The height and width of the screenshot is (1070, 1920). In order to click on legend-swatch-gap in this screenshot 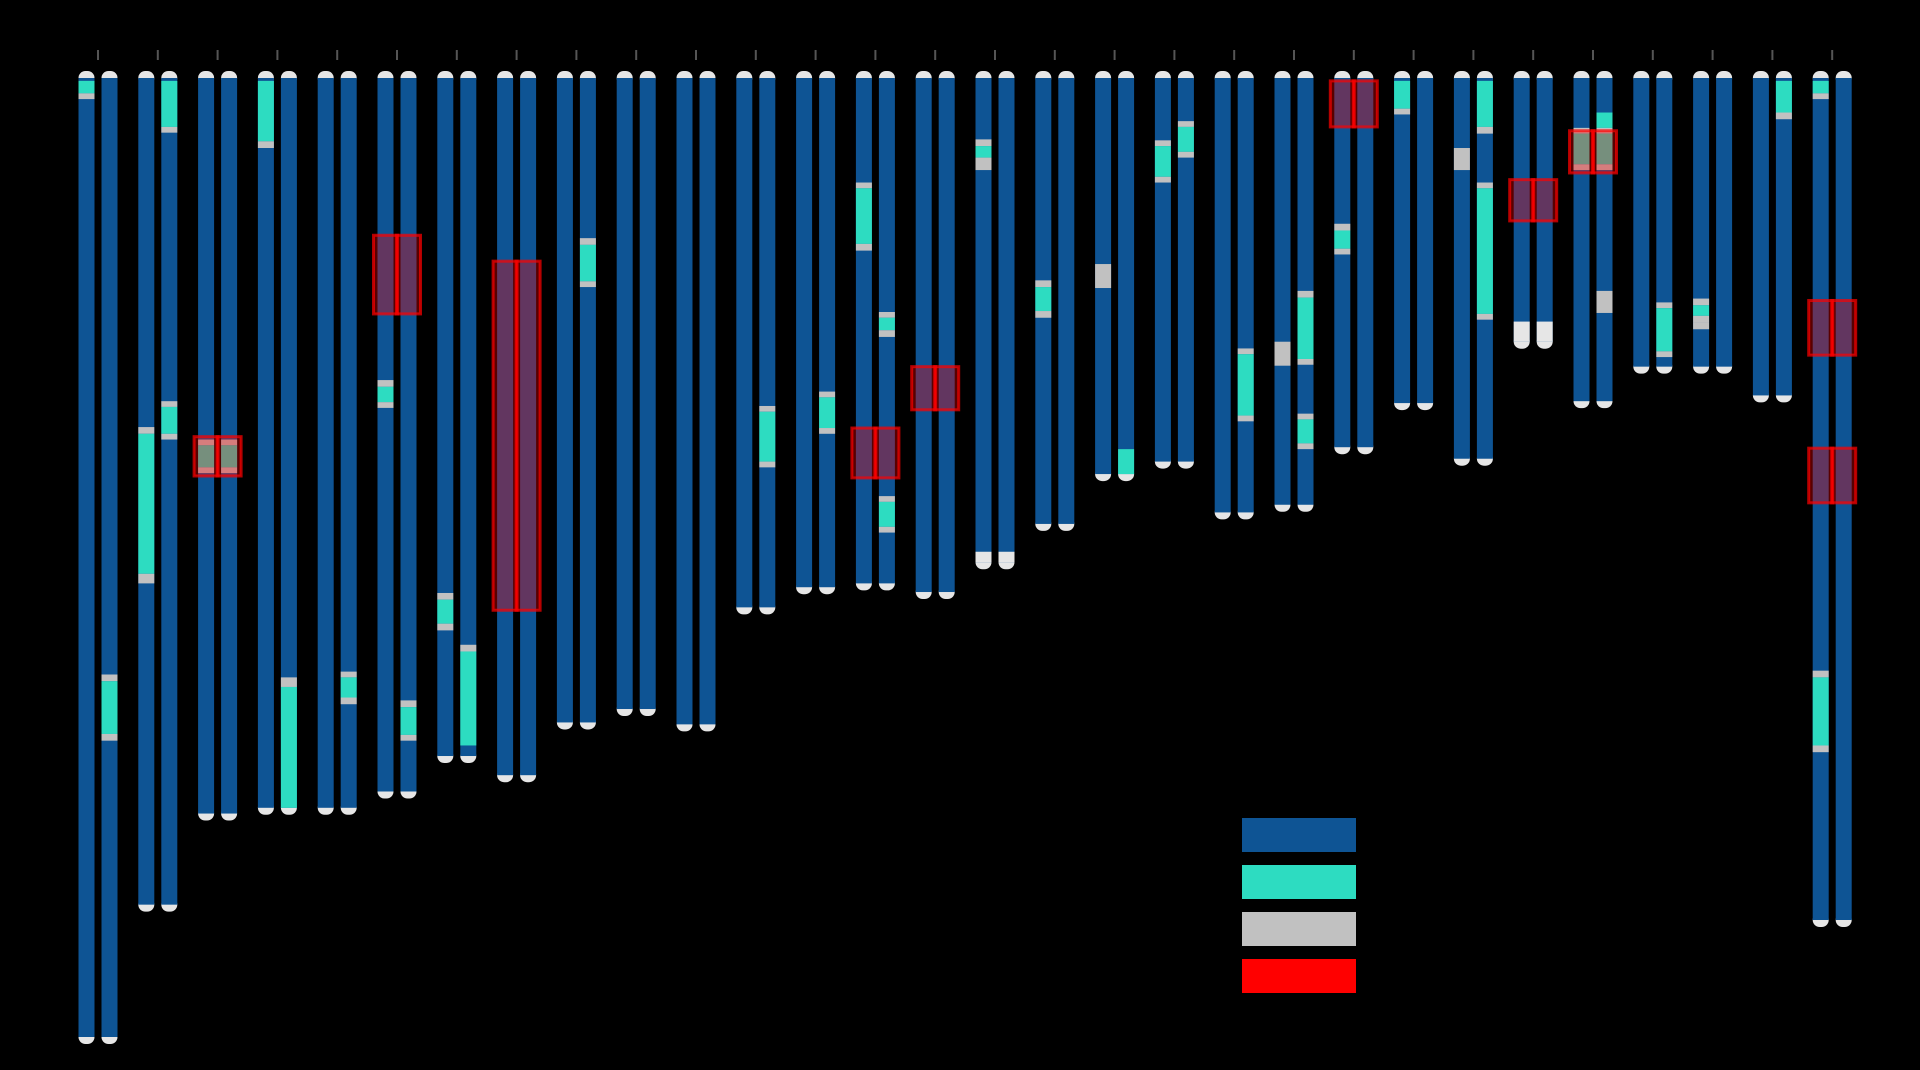, I will do `click(1299, 929)`.